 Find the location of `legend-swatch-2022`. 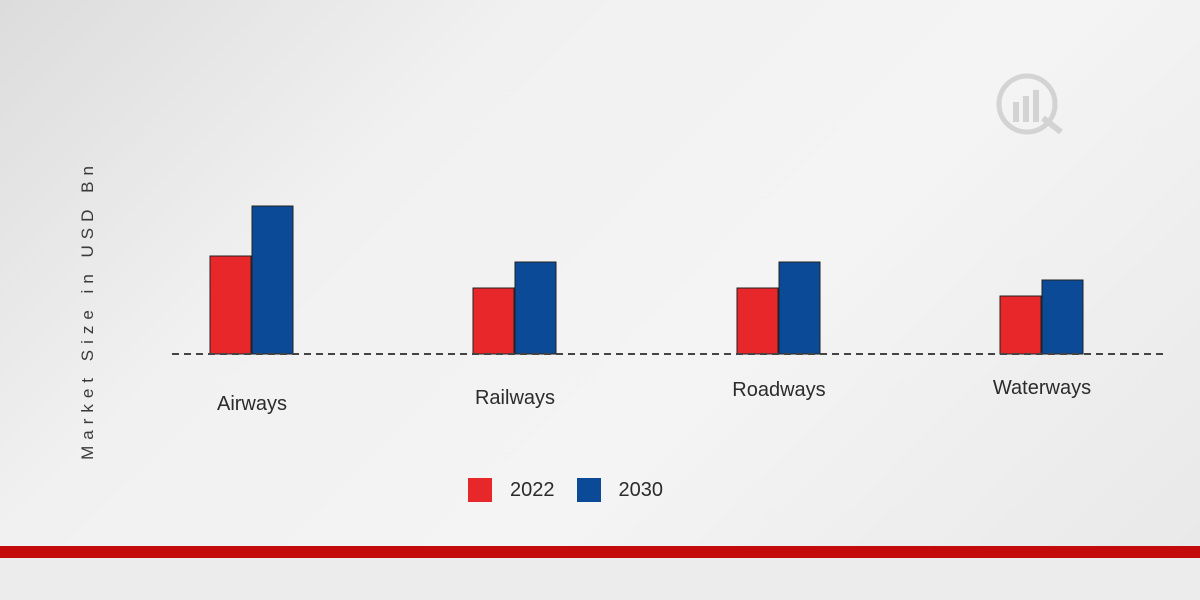

legend-swatch-2022 is located at coordinates (480, 490).